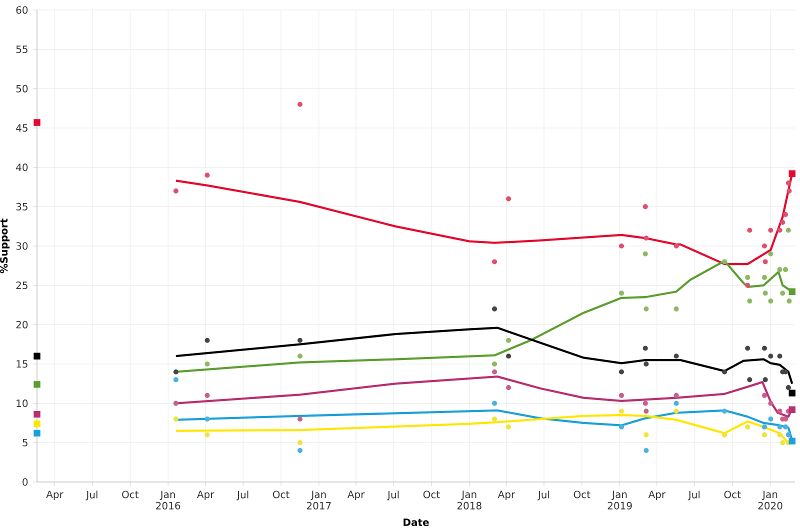 The height and width of the screenshot is (528, 800). I want to click on y-tick-label: 10, so click(22, 404).